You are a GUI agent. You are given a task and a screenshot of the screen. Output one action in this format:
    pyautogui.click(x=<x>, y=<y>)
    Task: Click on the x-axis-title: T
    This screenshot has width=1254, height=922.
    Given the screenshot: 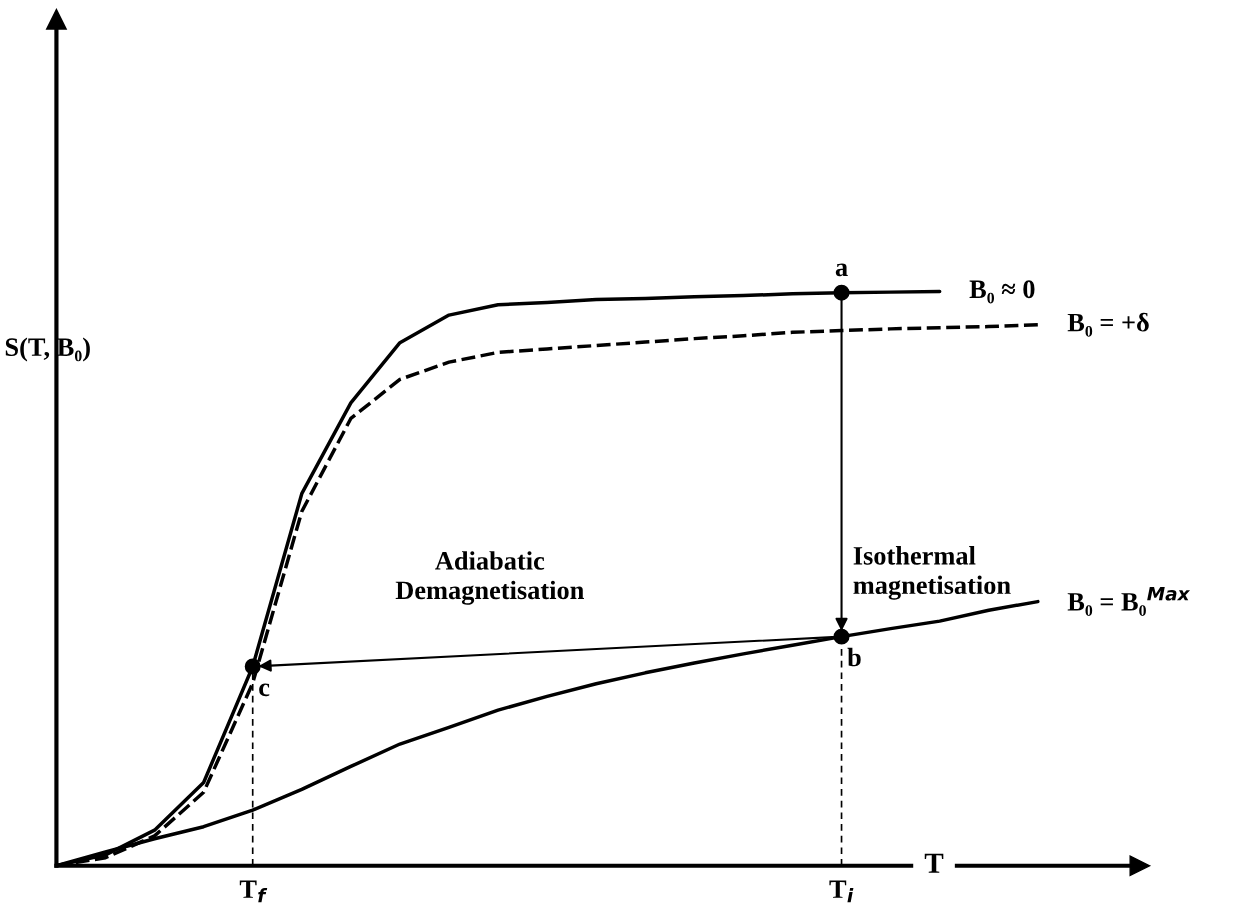 What is the action you would take?
    pyautogui.click(x=934, y=863)
    